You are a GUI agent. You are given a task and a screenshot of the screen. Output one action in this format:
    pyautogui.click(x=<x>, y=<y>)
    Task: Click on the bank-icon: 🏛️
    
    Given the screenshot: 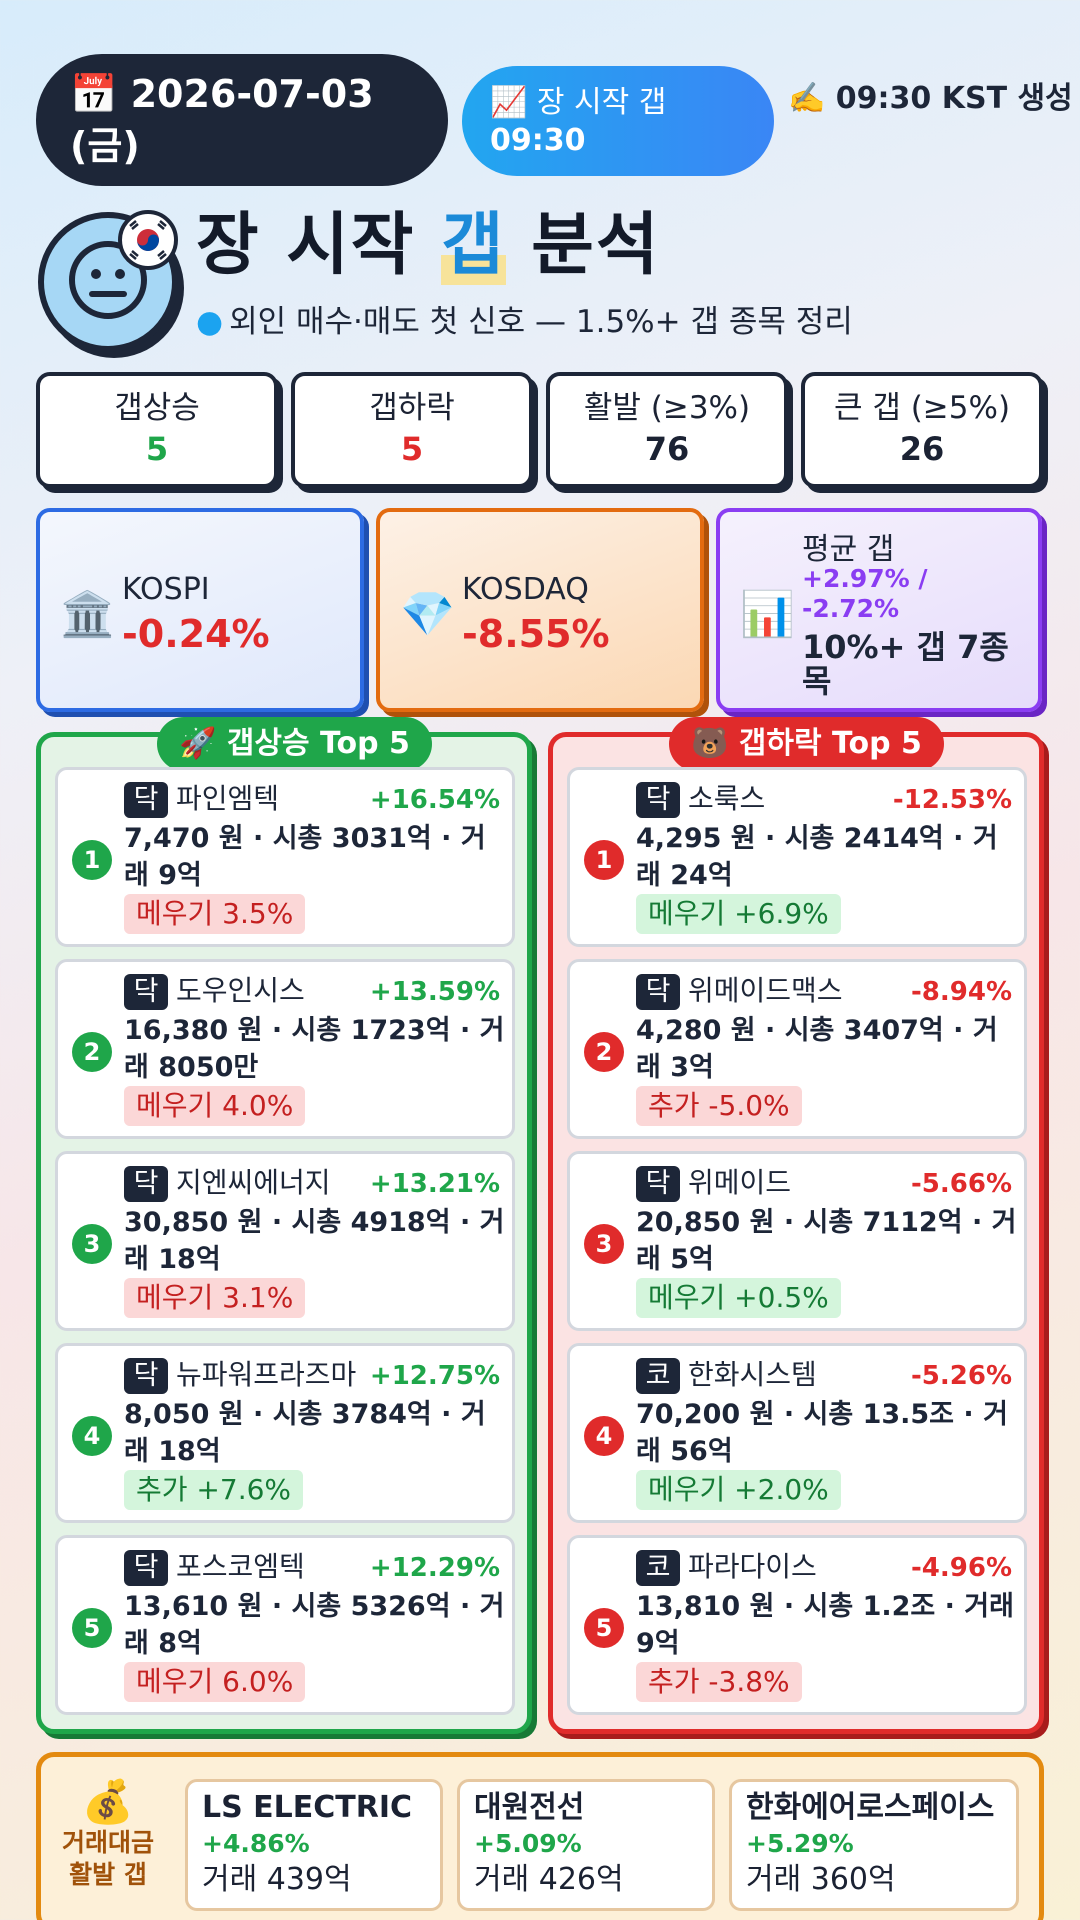 What is the action you would take?
    pyautogui.click(x=87, y=614)
    